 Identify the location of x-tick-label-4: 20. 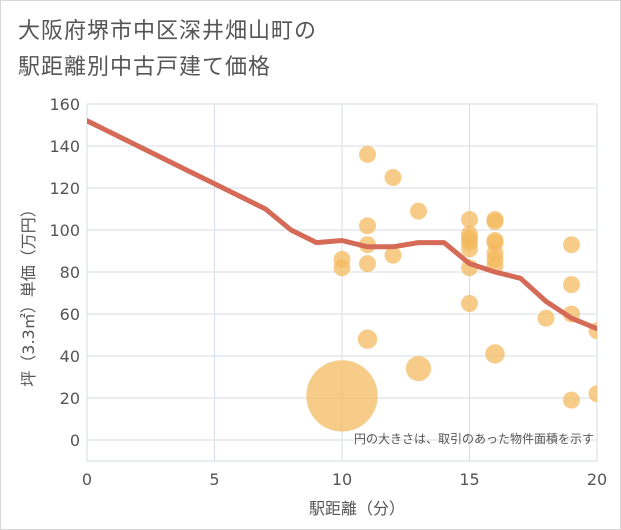
(597, 479).